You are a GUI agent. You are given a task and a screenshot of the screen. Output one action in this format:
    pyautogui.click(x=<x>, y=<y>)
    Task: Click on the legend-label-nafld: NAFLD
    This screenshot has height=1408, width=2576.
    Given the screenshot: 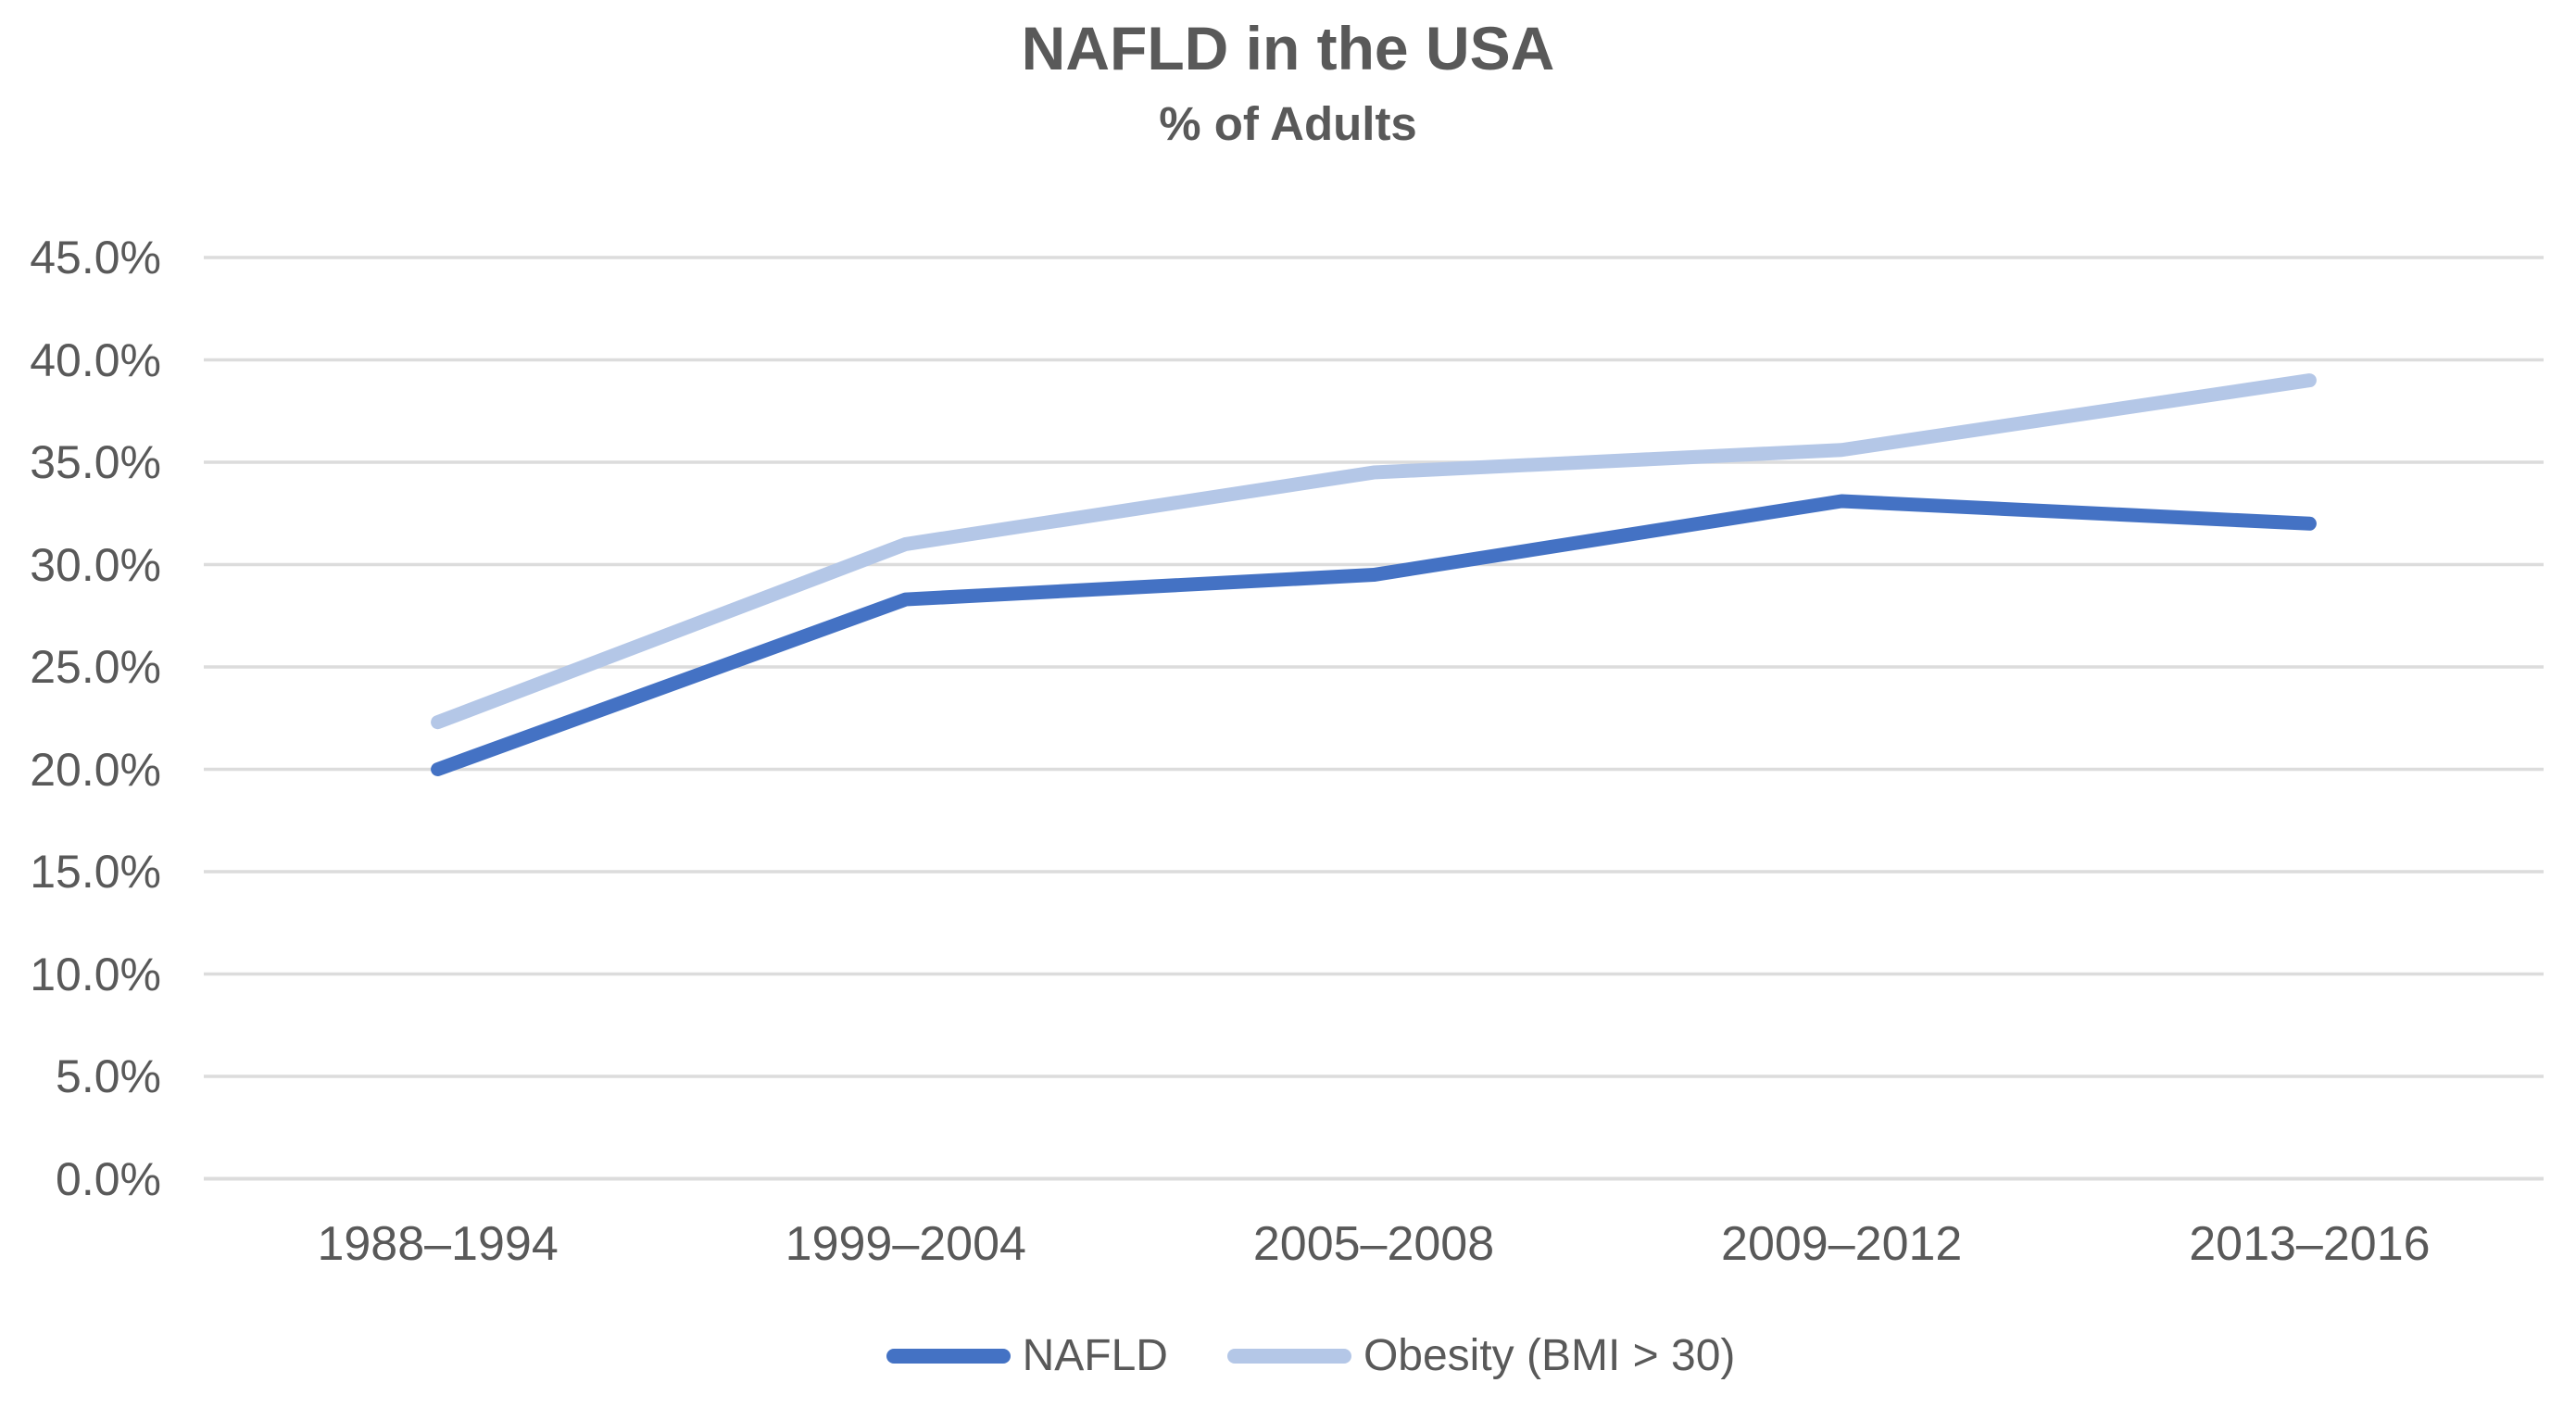 What is the action you would take?
    pyautogui.click(x=1095, y=1355)
    